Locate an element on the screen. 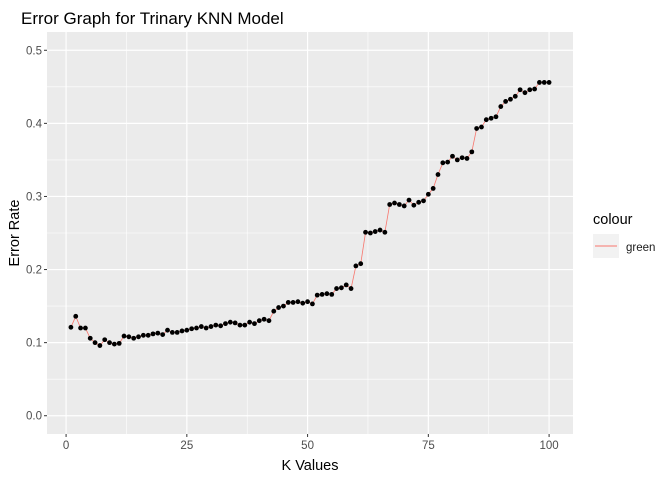 This screenshot has width=672, height=480. y-tick-label: 0.5 is located at coordinates (34, 51).